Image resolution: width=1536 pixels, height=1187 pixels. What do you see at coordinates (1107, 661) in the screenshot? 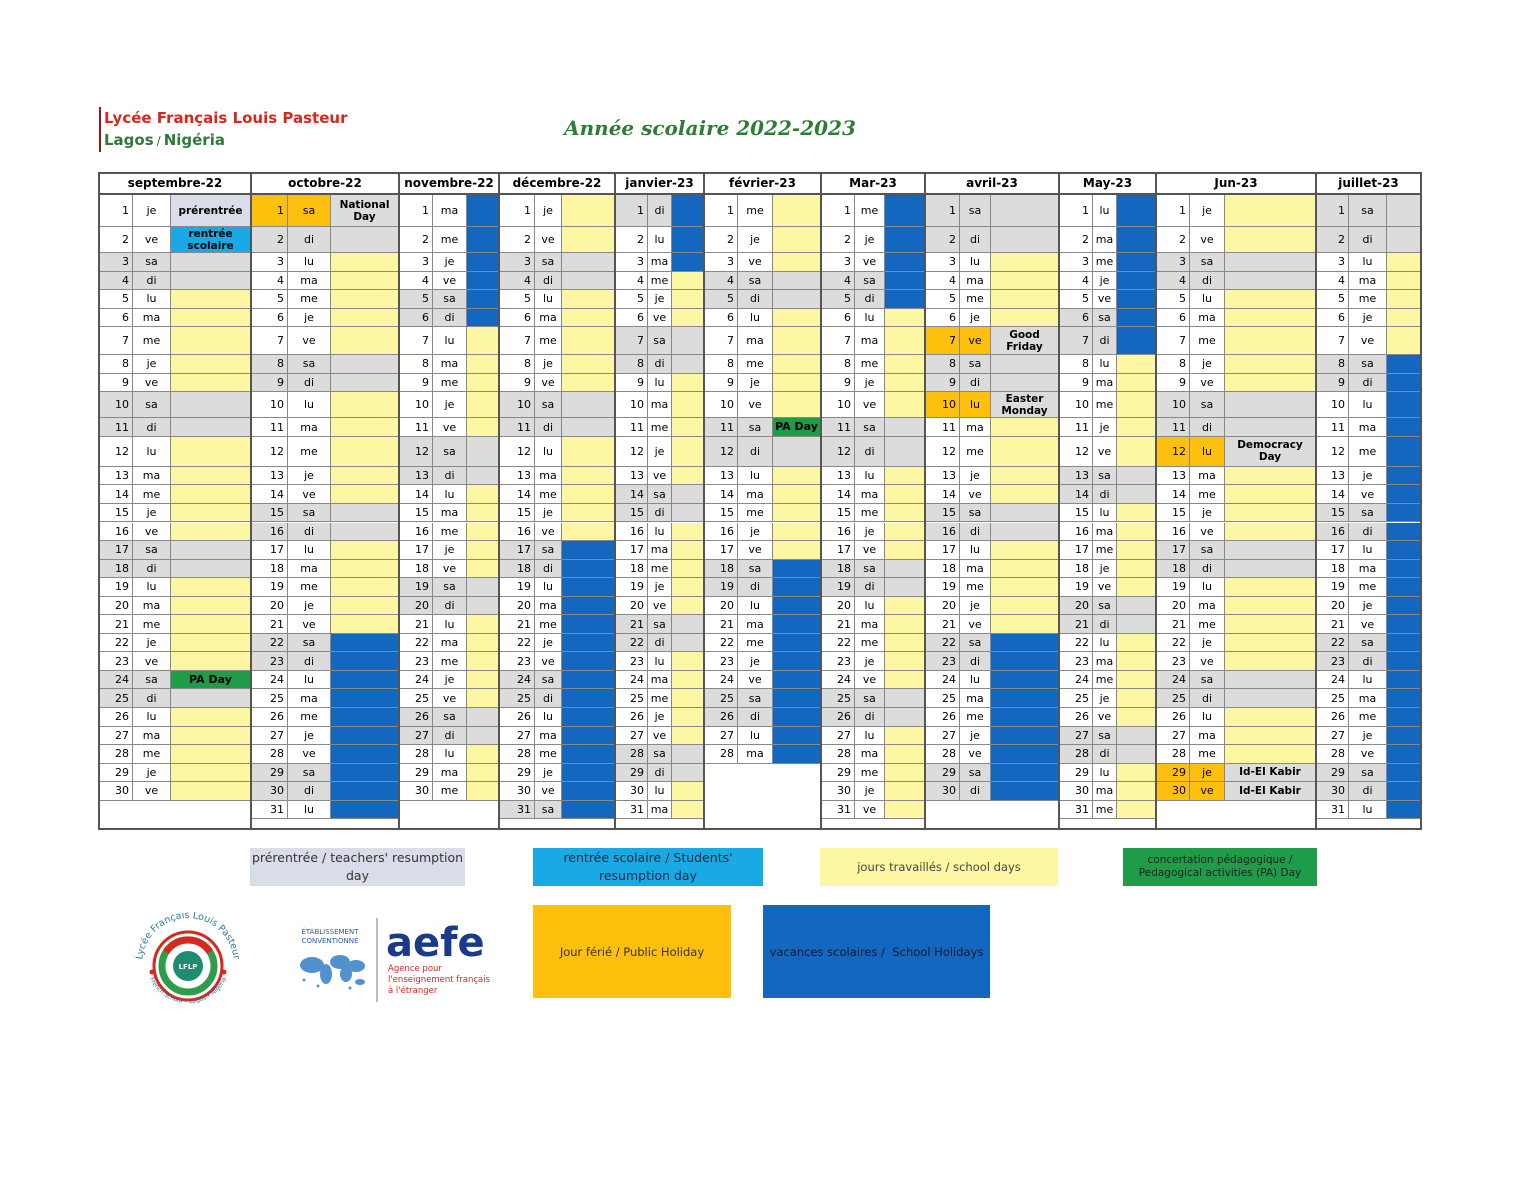
I see `day-row: 23 ma` at bounding box center [1107, 661].